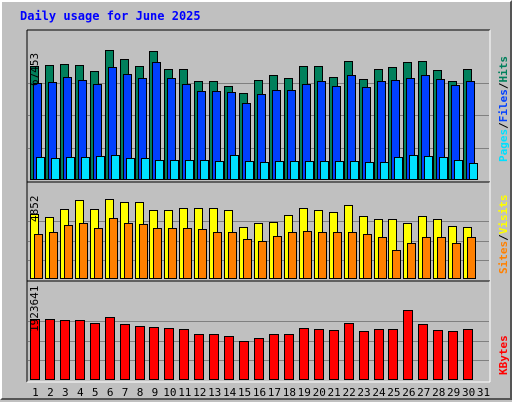 The image size is (512, 402). What do you see at coordinates (483, 392) in the screenshot?
I see `x-tick-label-day-31: 31` at bounding box center [483, 392].